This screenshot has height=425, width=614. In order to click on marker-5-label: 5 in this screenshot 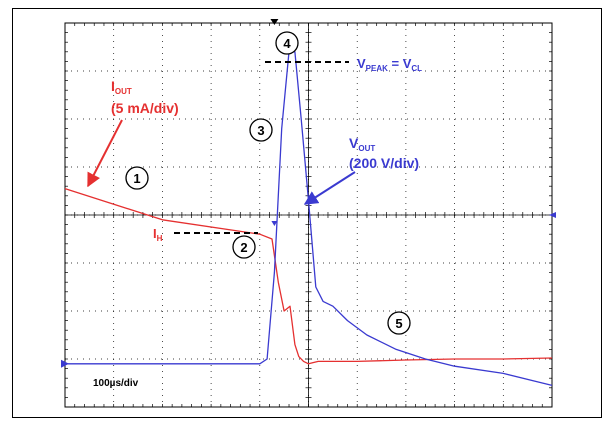, I will do `click(398, 323)`.